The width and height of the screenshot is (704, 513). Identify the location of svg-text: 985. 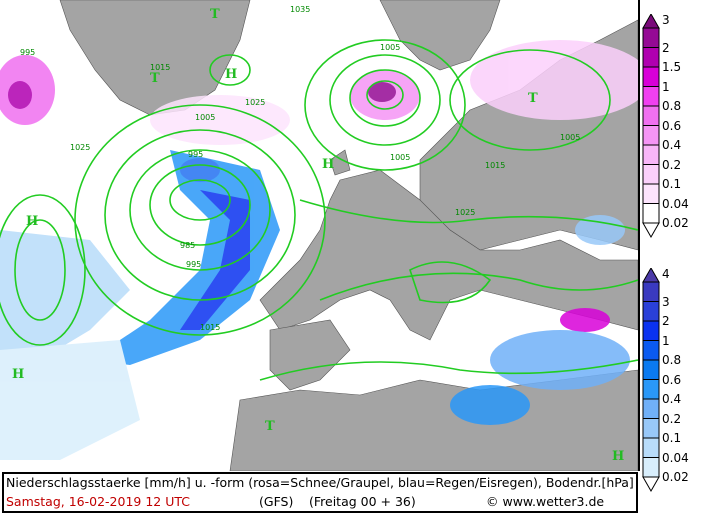
(187, 245).